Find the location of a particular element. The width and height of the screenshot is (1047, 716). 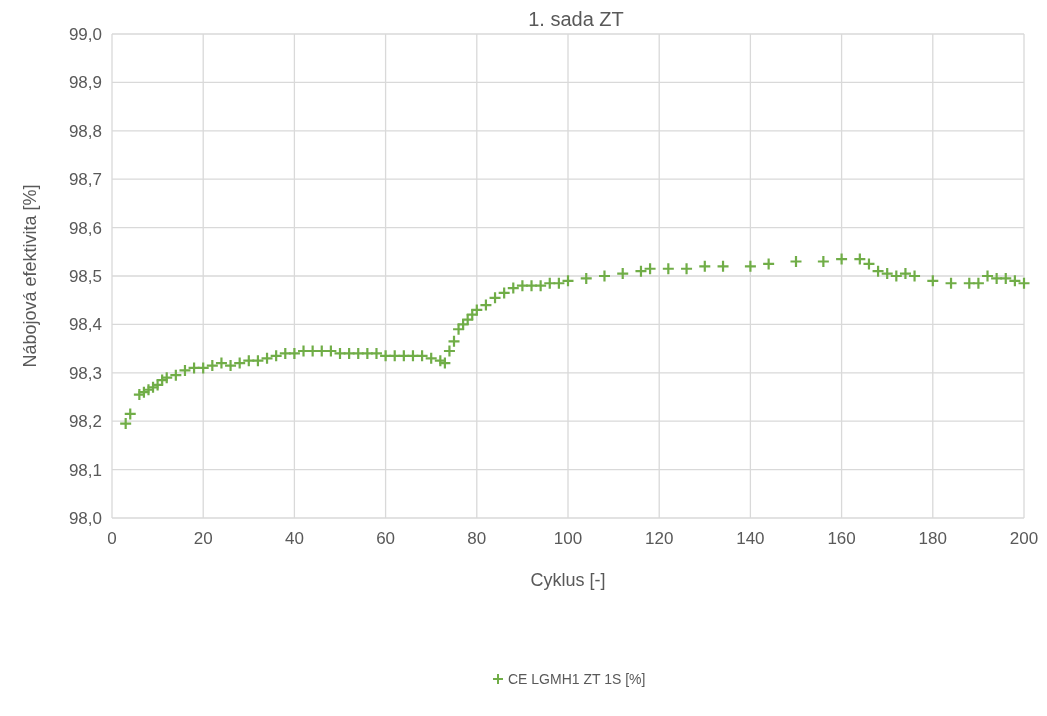

x-tick-label: 60 is located at coordinates (386, 538).